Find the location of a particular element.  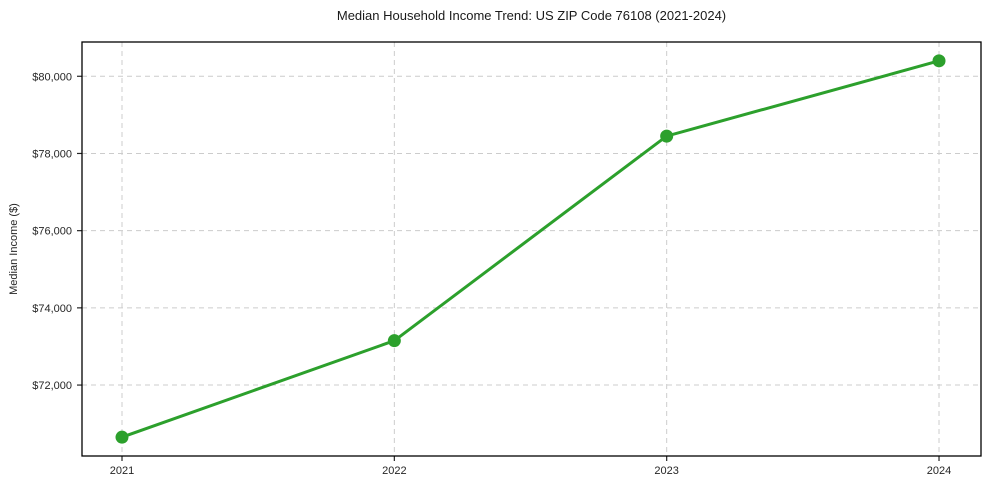

x-tick-label: 2023 is located at coordinates (666, 471).